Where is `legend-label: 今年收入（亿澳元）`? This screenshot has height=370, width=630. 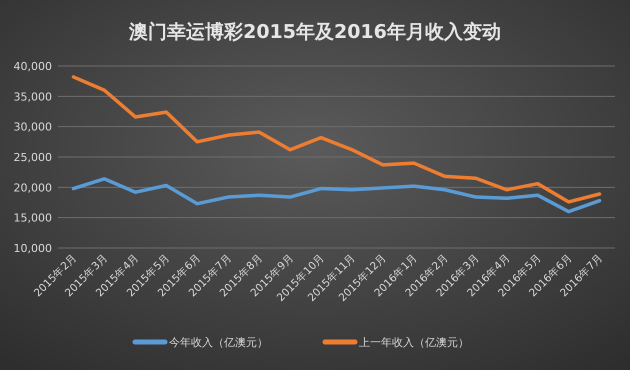 legend-label: 今年收入（亿澳元） is located at coordinates (218, 342).